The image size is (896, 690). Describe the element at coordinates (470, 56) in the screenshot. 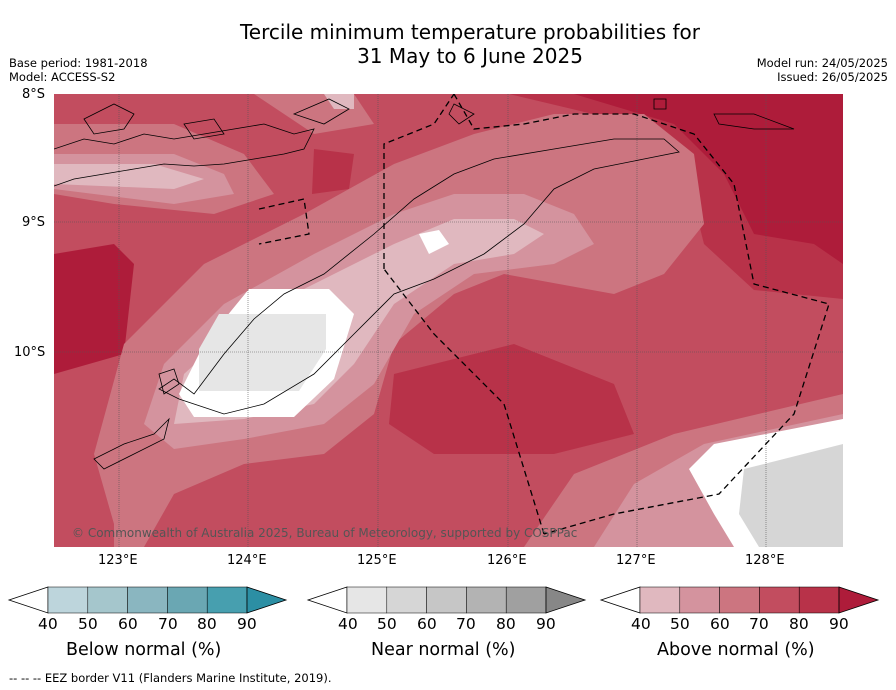

I see `title-line-2: 31 May to 6 June 2025` at that location.